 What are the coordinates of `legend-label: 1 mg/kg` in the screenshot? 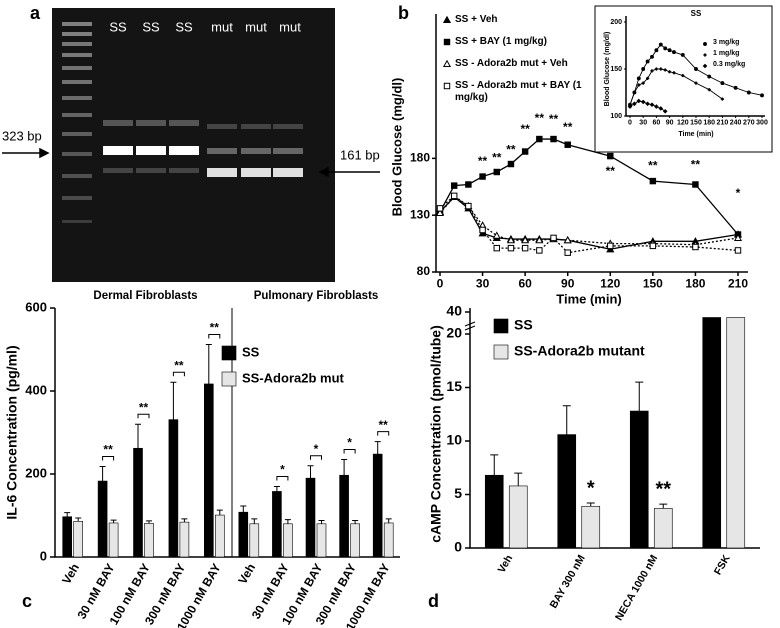 It's located at (726, 53).